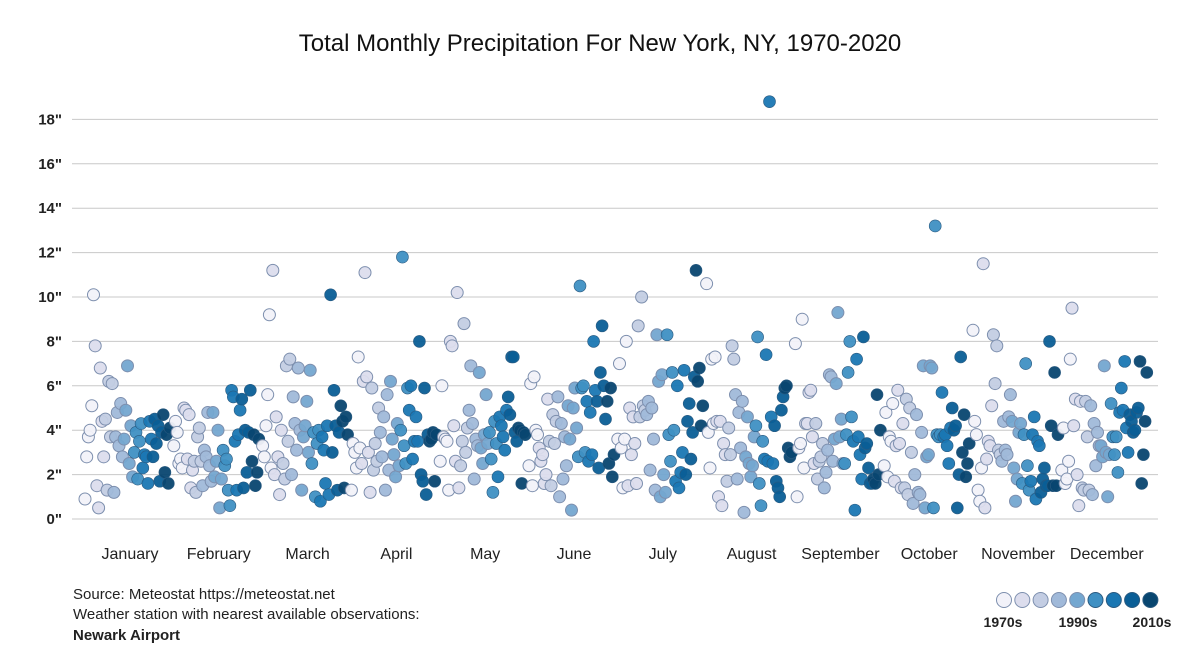  Describe the element at coordinates (50, 253) in the screenshot. I see `y-tick-label: 12"` at that location.